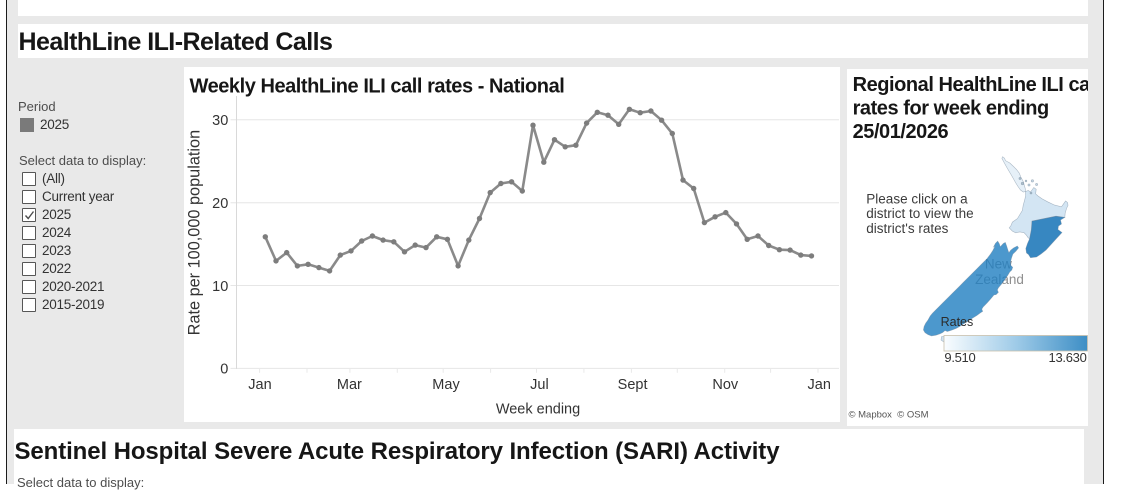  I want to click on svg-text: 25/01/2026, so click(901, 131).